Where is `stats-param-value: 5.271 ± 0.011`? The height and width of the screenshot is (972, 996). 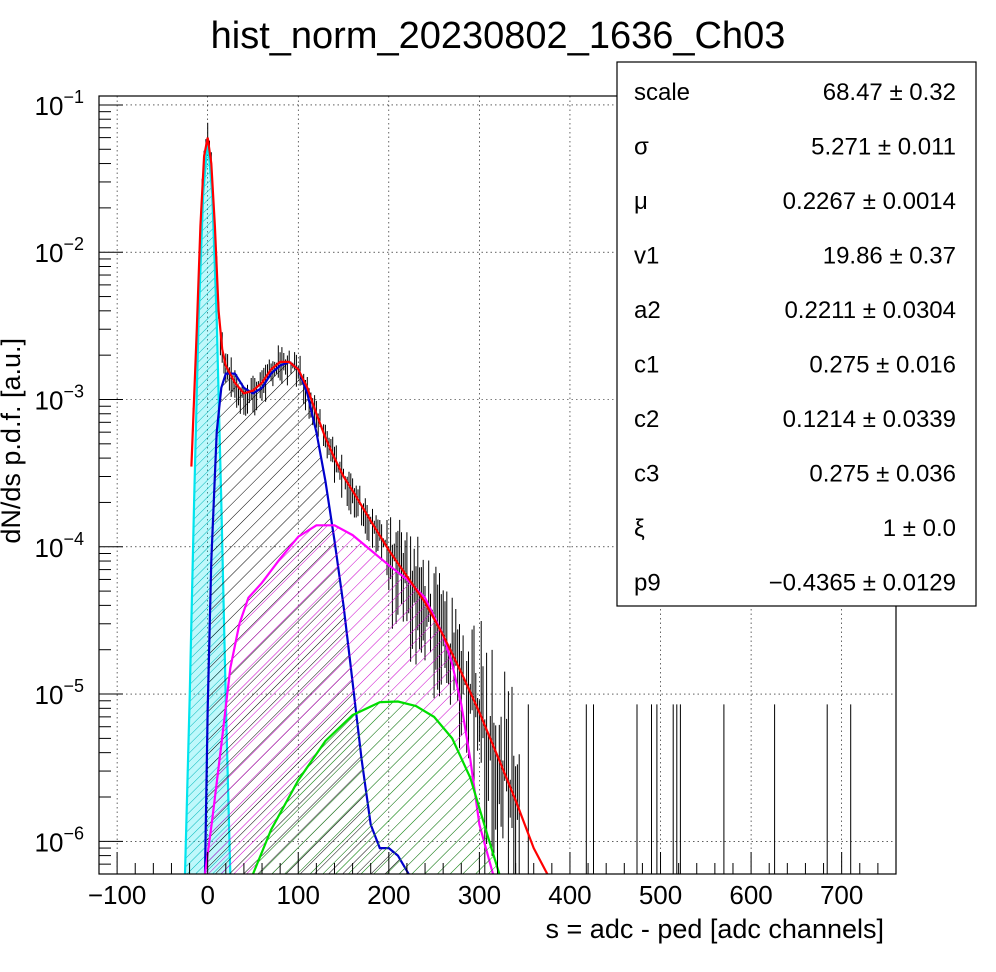
stats-param-value: 5.271 ± 0.011 is located at coordinates (883, 147).